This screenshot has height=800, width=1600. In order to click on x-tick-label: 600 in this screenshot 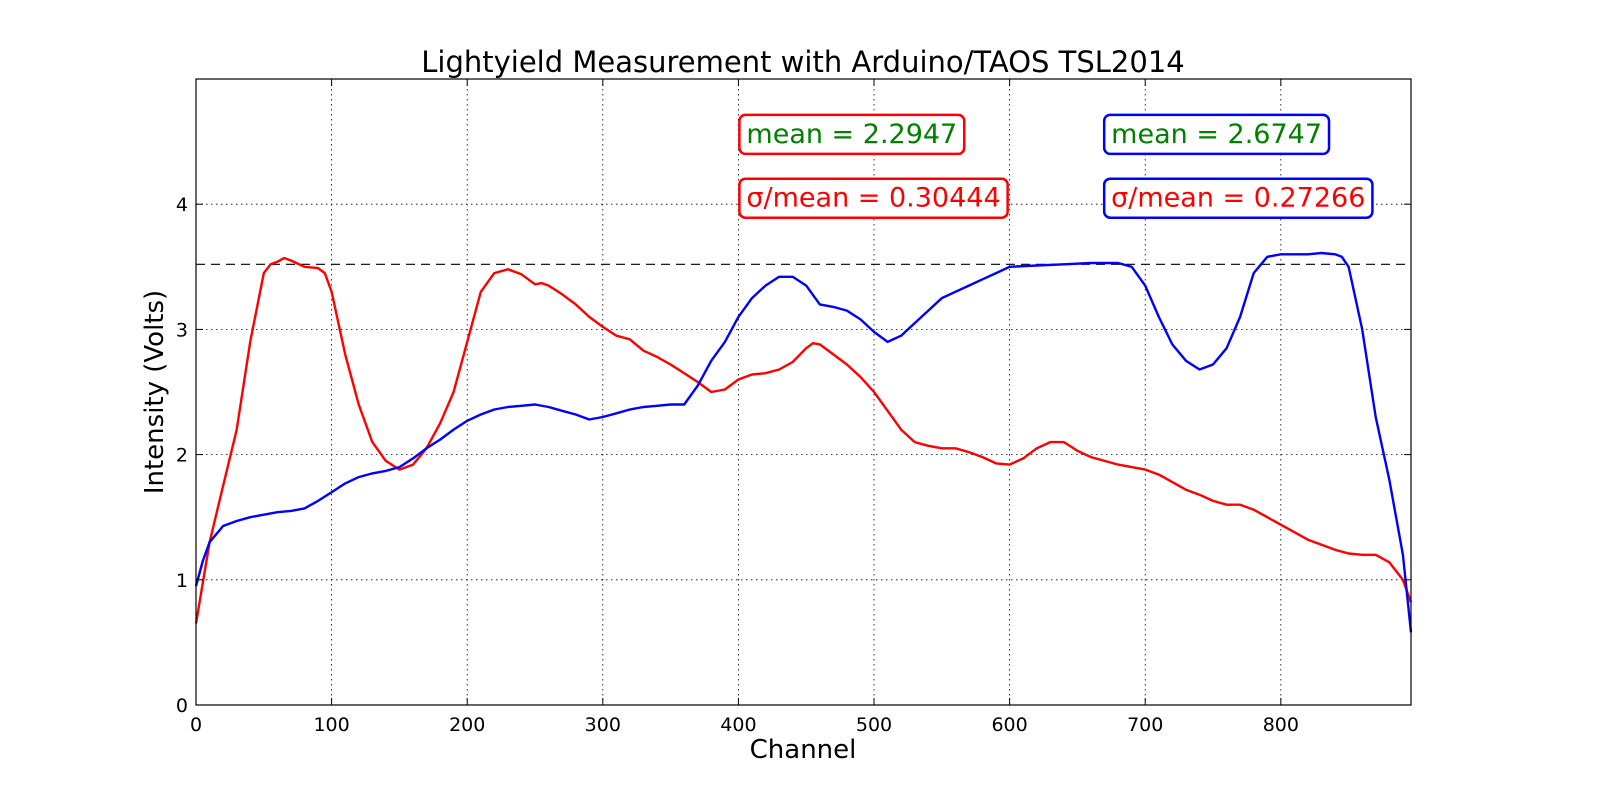, I will do `click(1009, 725)`.